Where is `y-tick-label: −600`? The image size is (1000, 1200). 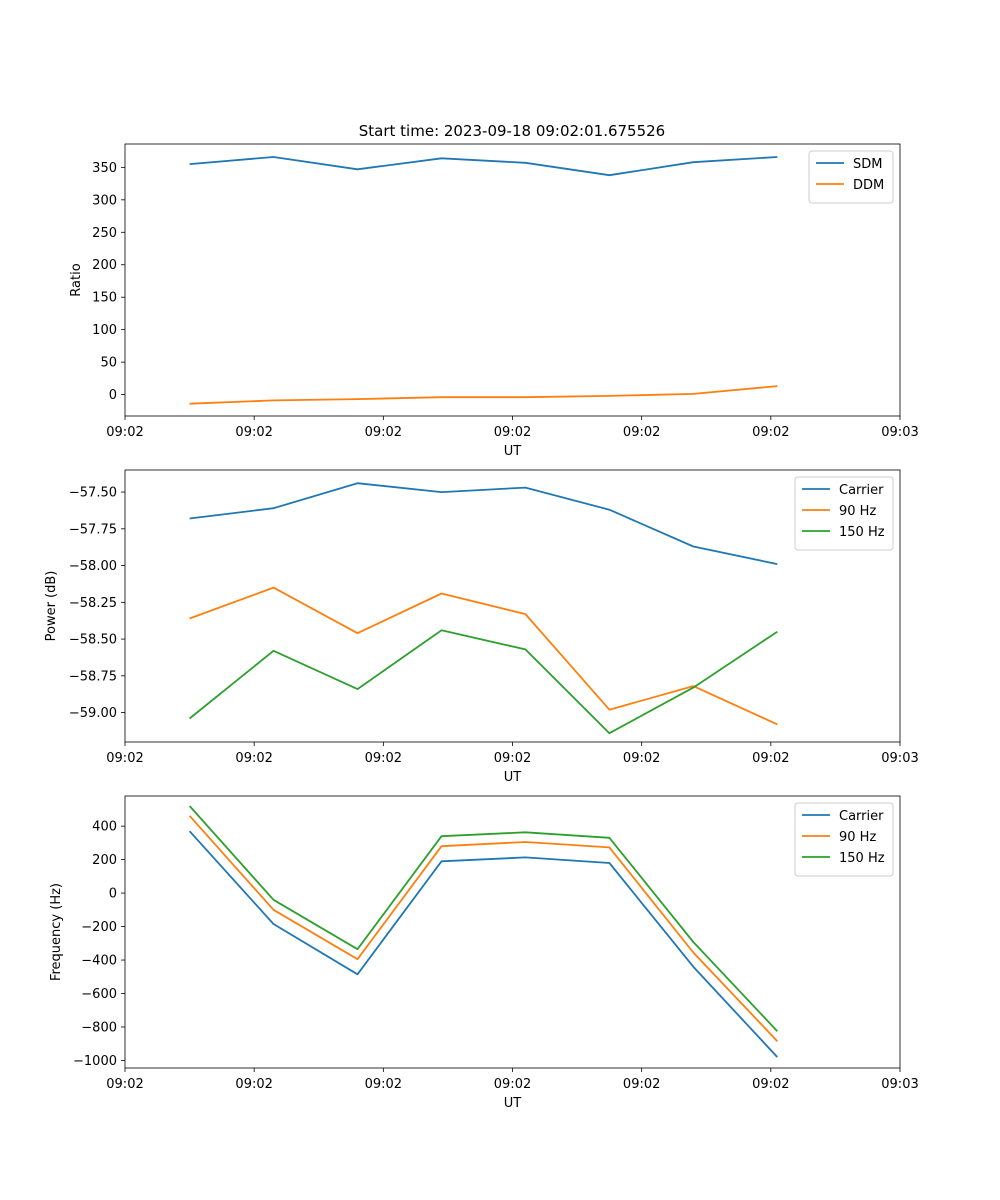
y-tick-label: −600 is located at coordinates (99, 994).